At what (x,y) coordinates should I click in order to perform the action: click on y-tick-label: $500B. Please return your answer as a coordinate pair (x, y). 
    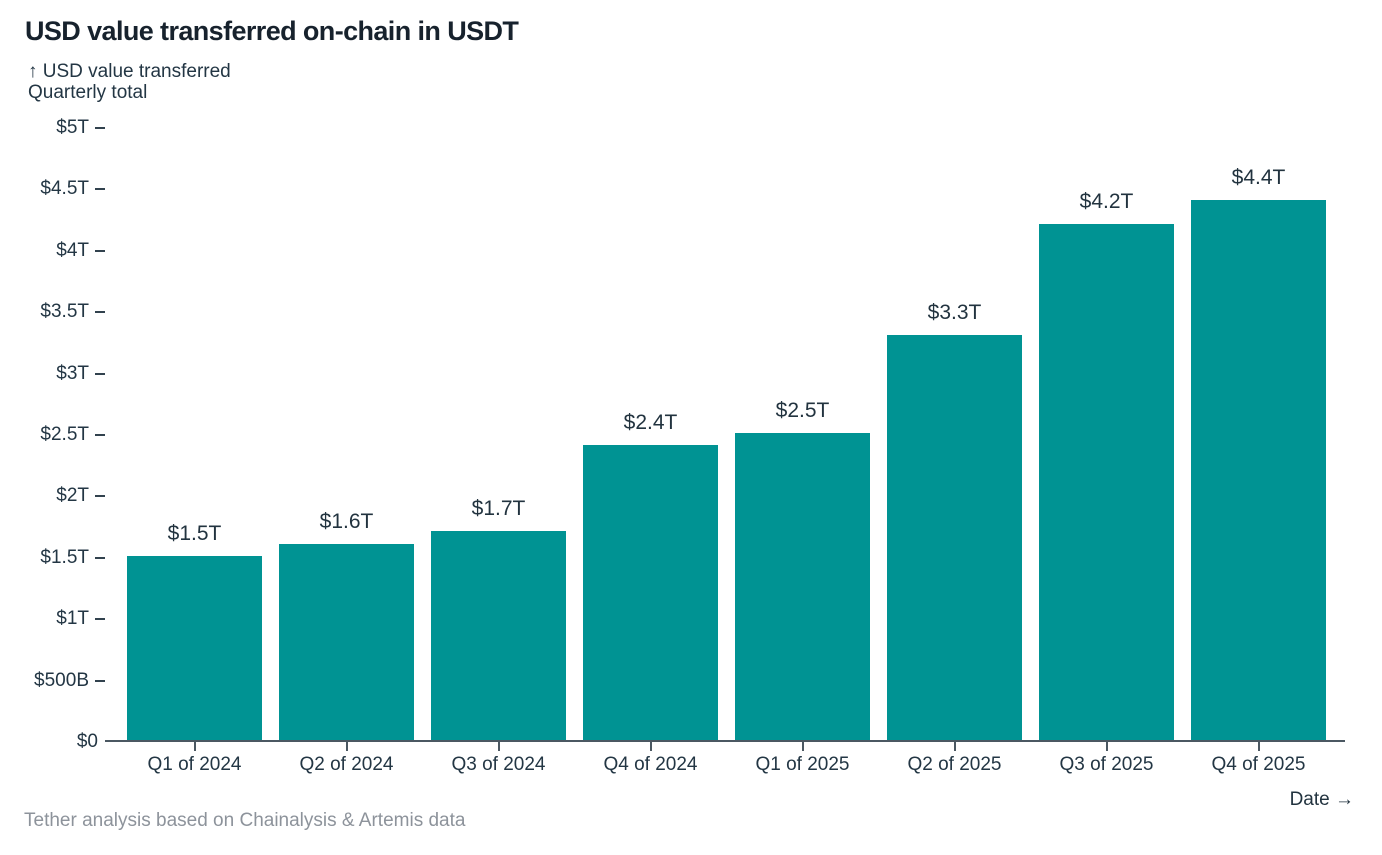
    Looking at the image, I should click on (61, 680).